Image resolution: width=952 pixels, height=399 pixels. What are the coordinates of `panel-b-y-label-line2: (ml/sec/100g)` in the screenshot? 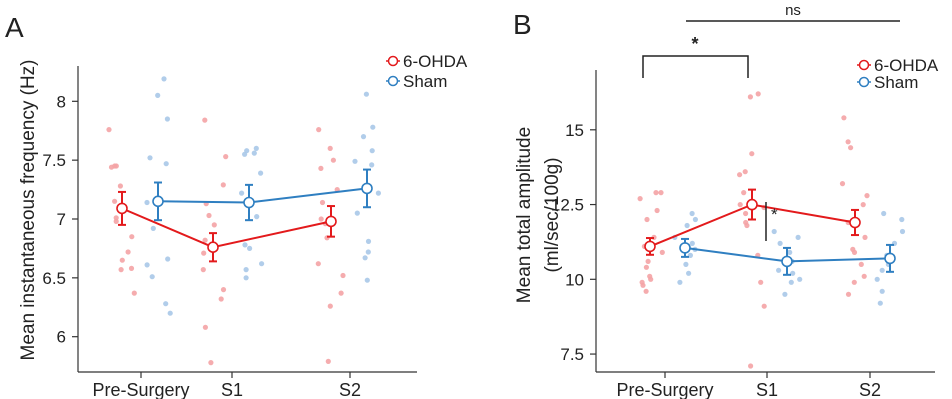 It's located at (552, 214).